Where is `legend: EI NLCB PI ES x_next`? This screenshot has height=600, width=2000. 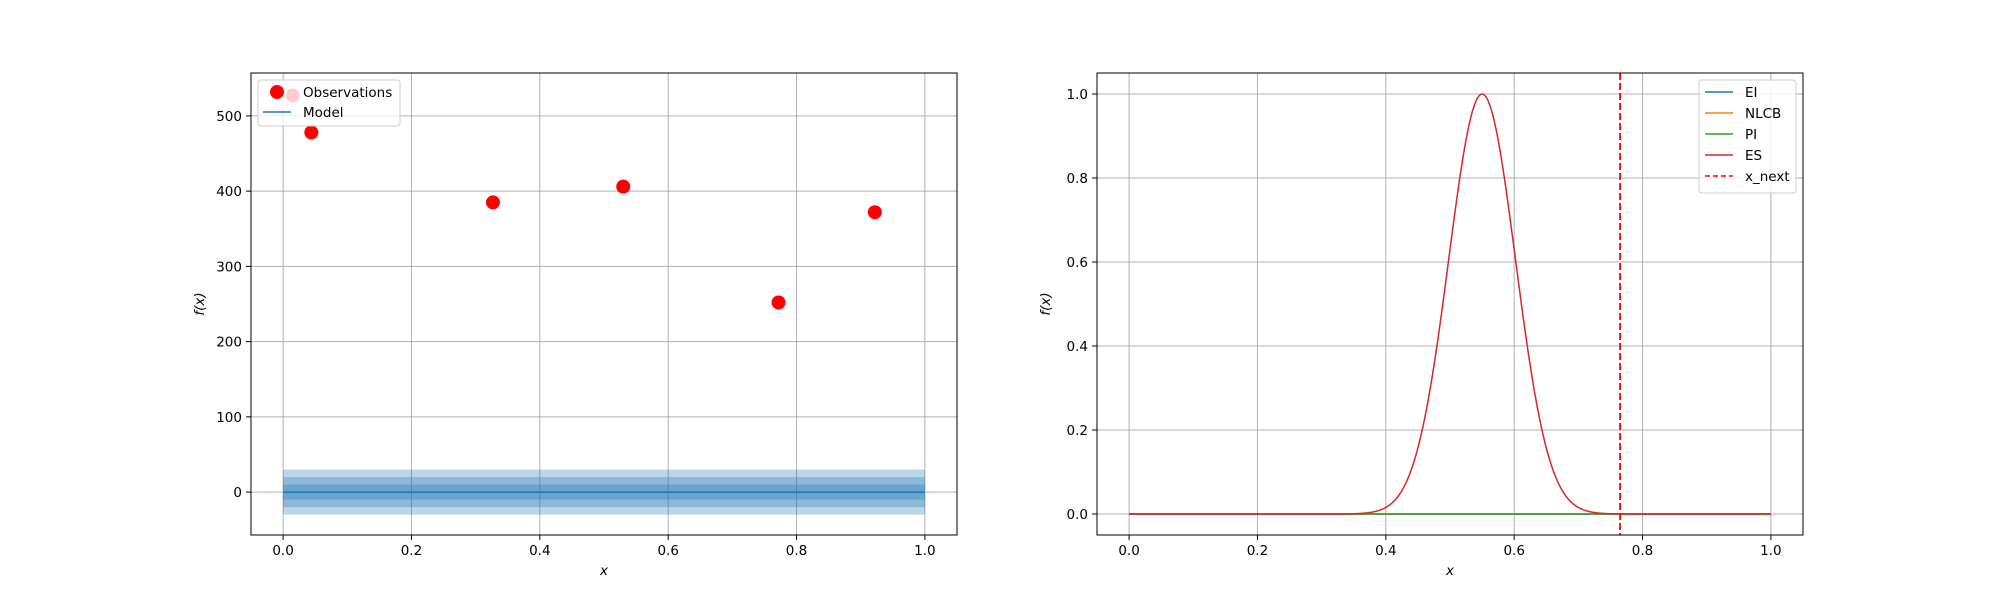 legend: EI NLCB PI ES x_next is located at coordinates (1747, 136).